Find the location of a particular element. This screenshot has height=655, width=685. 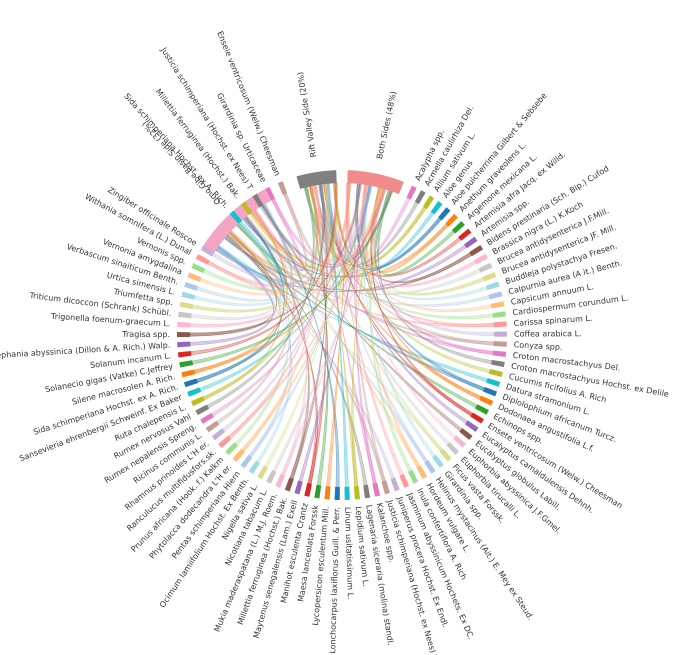

species-label: Tragisa spp. is located at coordinates (145, 334).